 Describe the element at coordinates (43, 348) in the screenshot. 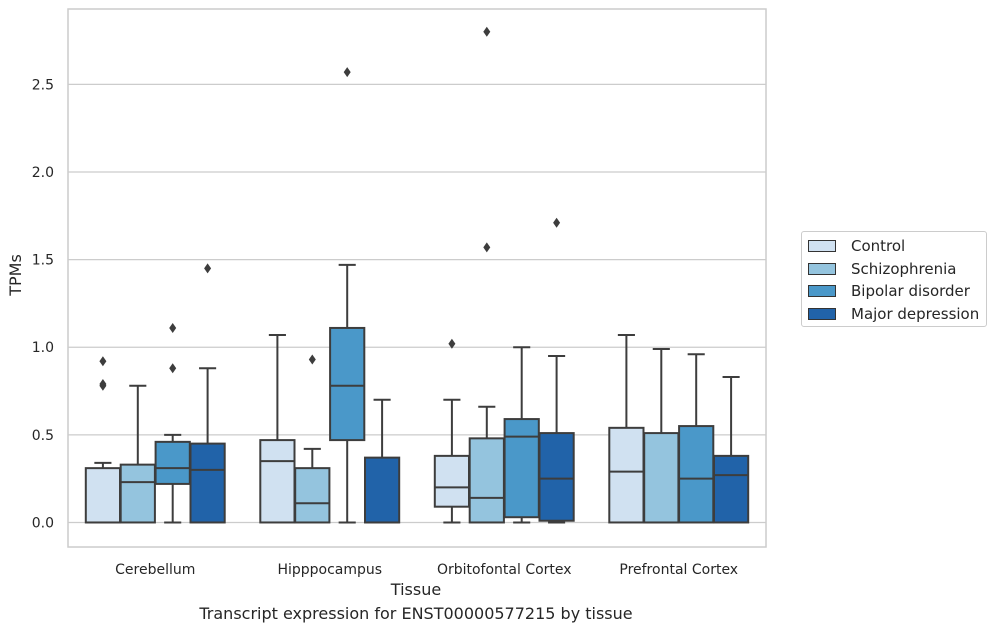

I see `y-tick-label: 1.0` at that location.